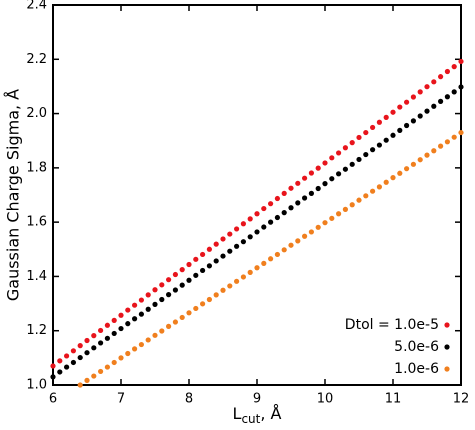  What do you see at coordinates (13, 195) in the screenshot?
I see `y-axis-label: Gaussian Charge Sigma, Å` at bounding box center [13, 195].